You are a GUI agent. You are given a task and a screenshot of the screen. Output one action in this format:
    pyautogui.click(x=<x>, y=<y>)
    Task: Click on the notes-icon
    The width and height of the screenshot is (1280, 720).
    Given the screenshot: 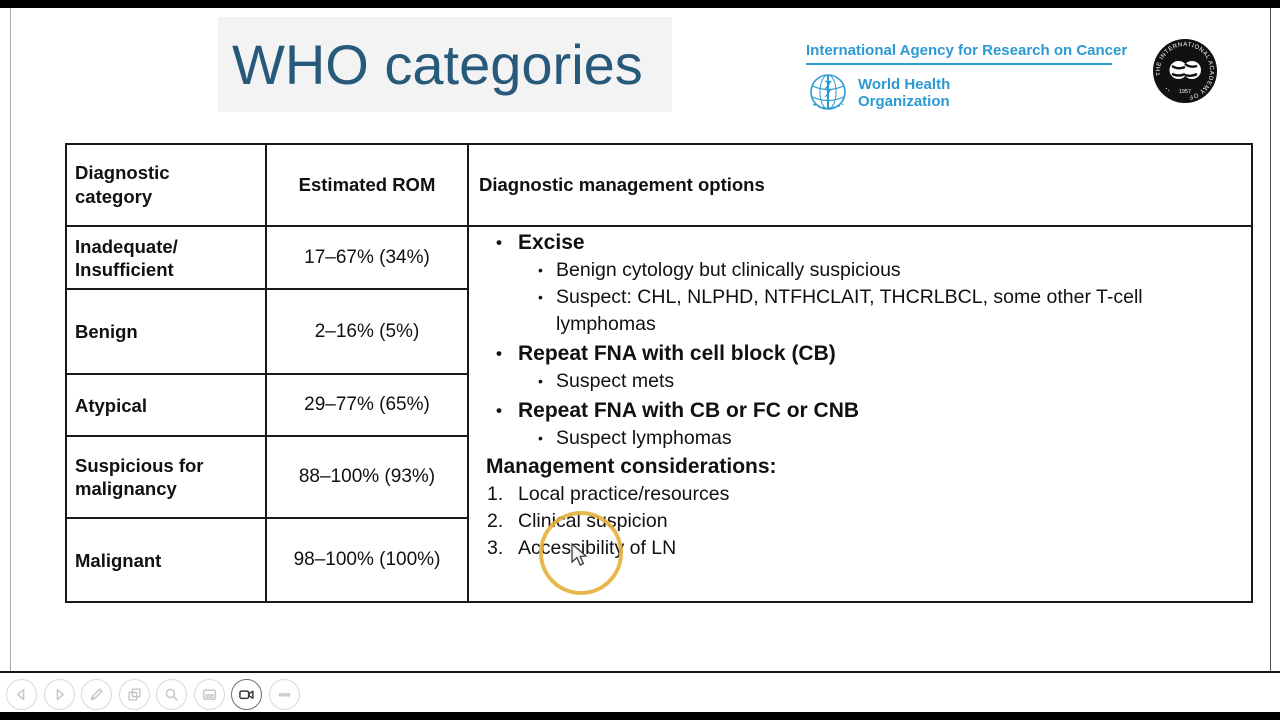 What is the action you would take?
    pyautogui.click(x=209, y=695)
    